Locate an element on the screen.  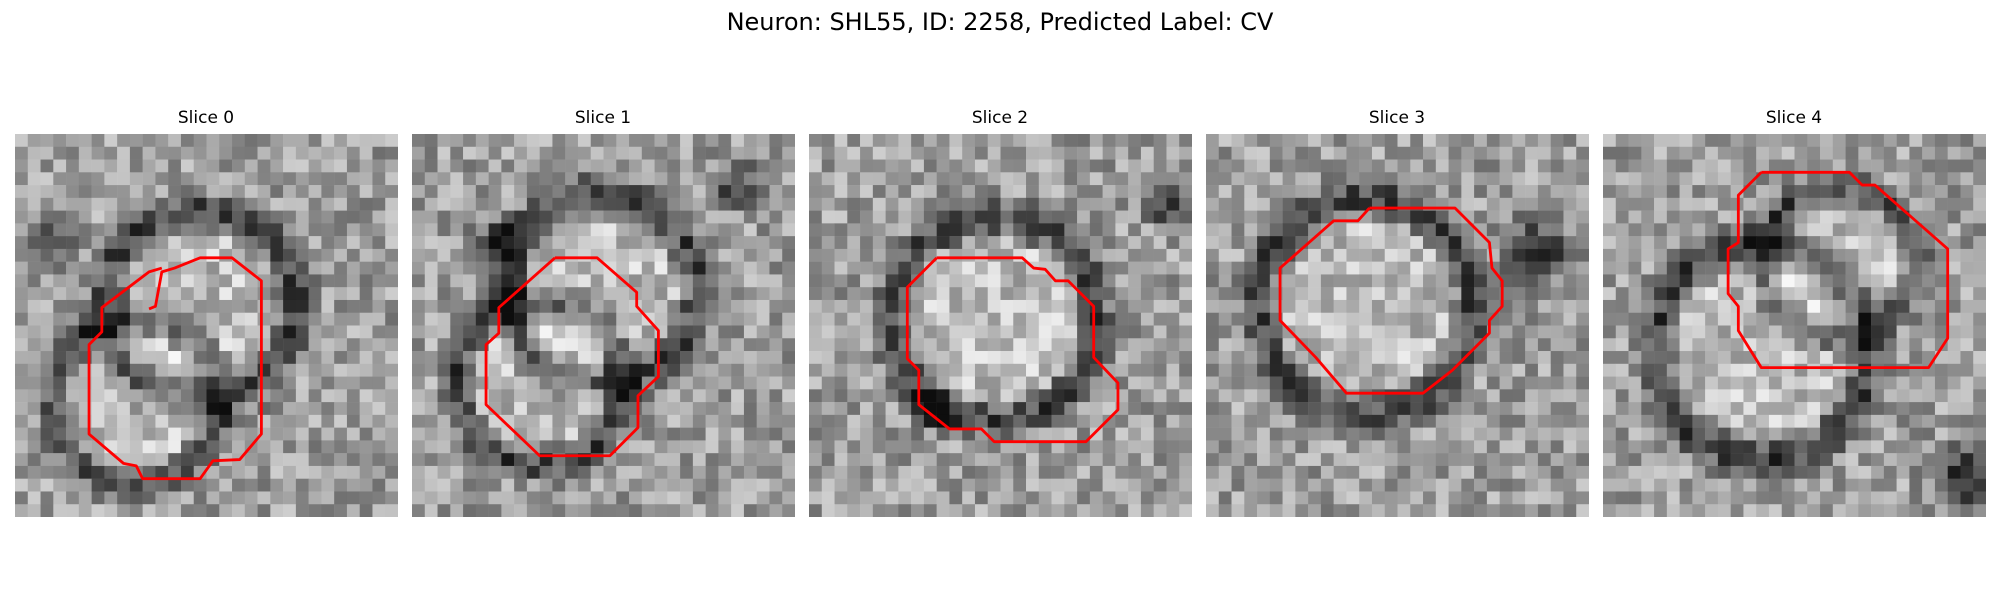
slice-4-title: Slice 4 is located at coordinates (1794, 118).